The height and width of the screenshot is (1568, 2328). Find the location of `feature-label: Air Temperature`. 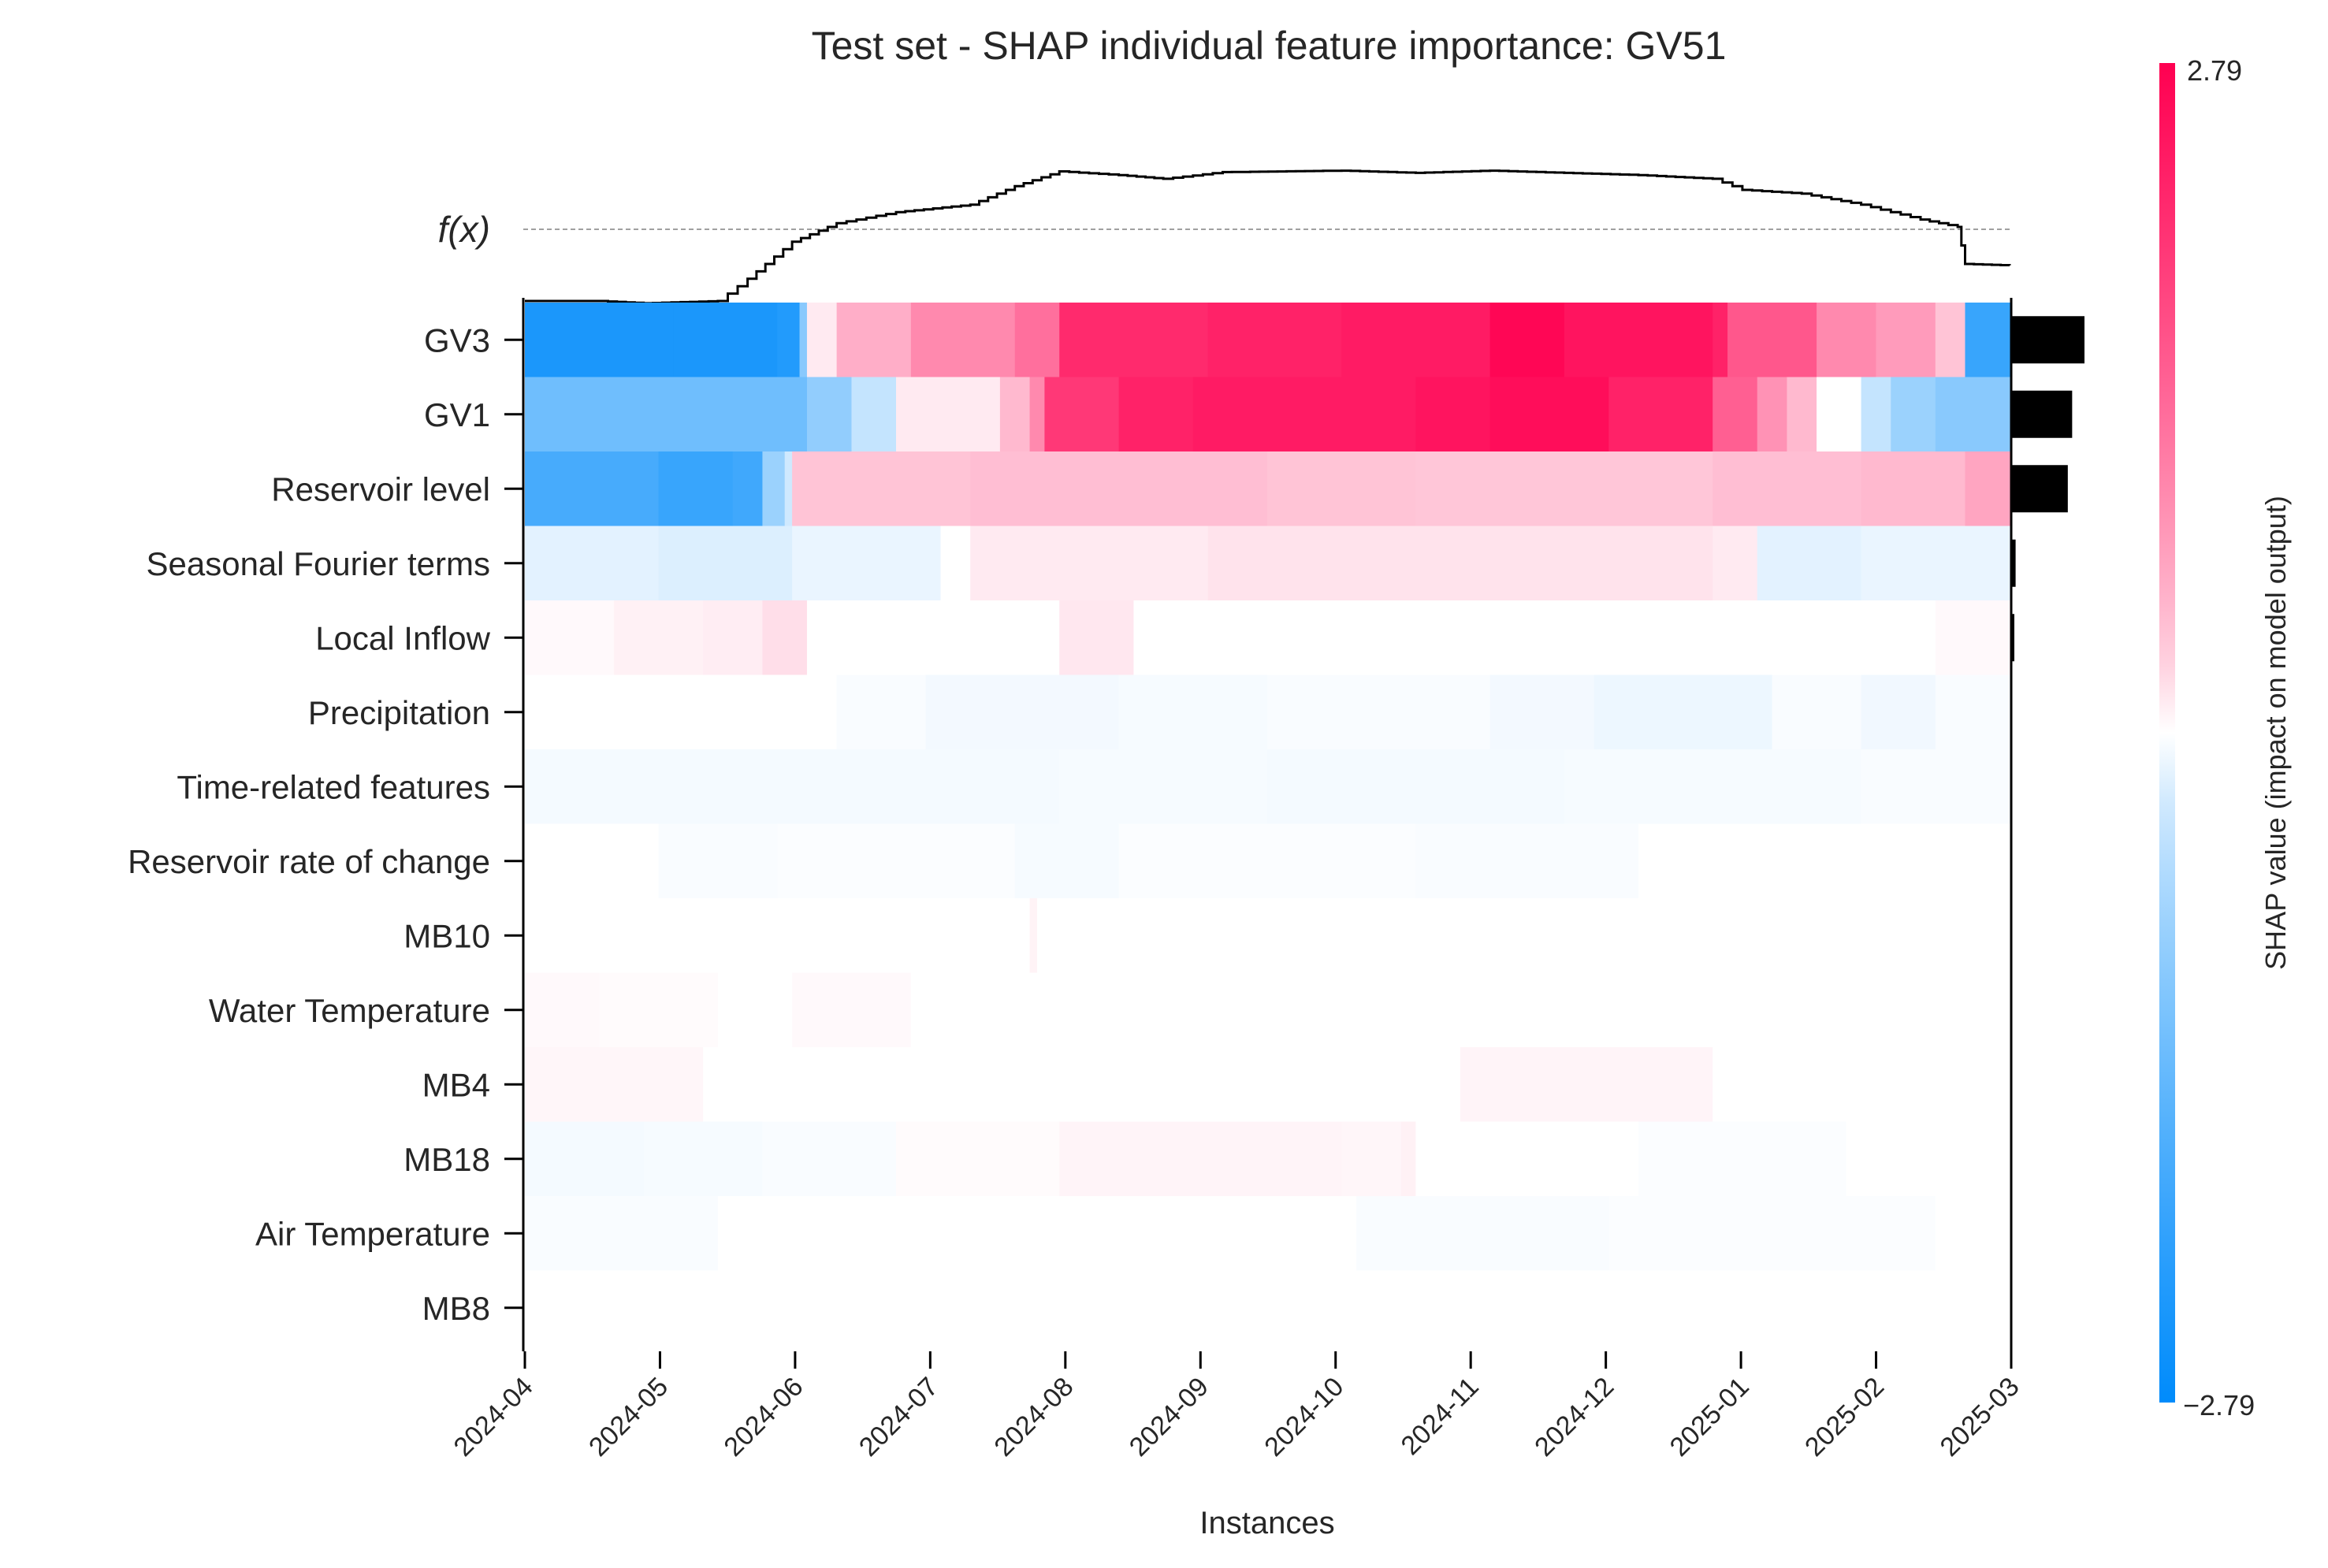

feature-label: Air Temperature is located at coordinates (372, 1233).